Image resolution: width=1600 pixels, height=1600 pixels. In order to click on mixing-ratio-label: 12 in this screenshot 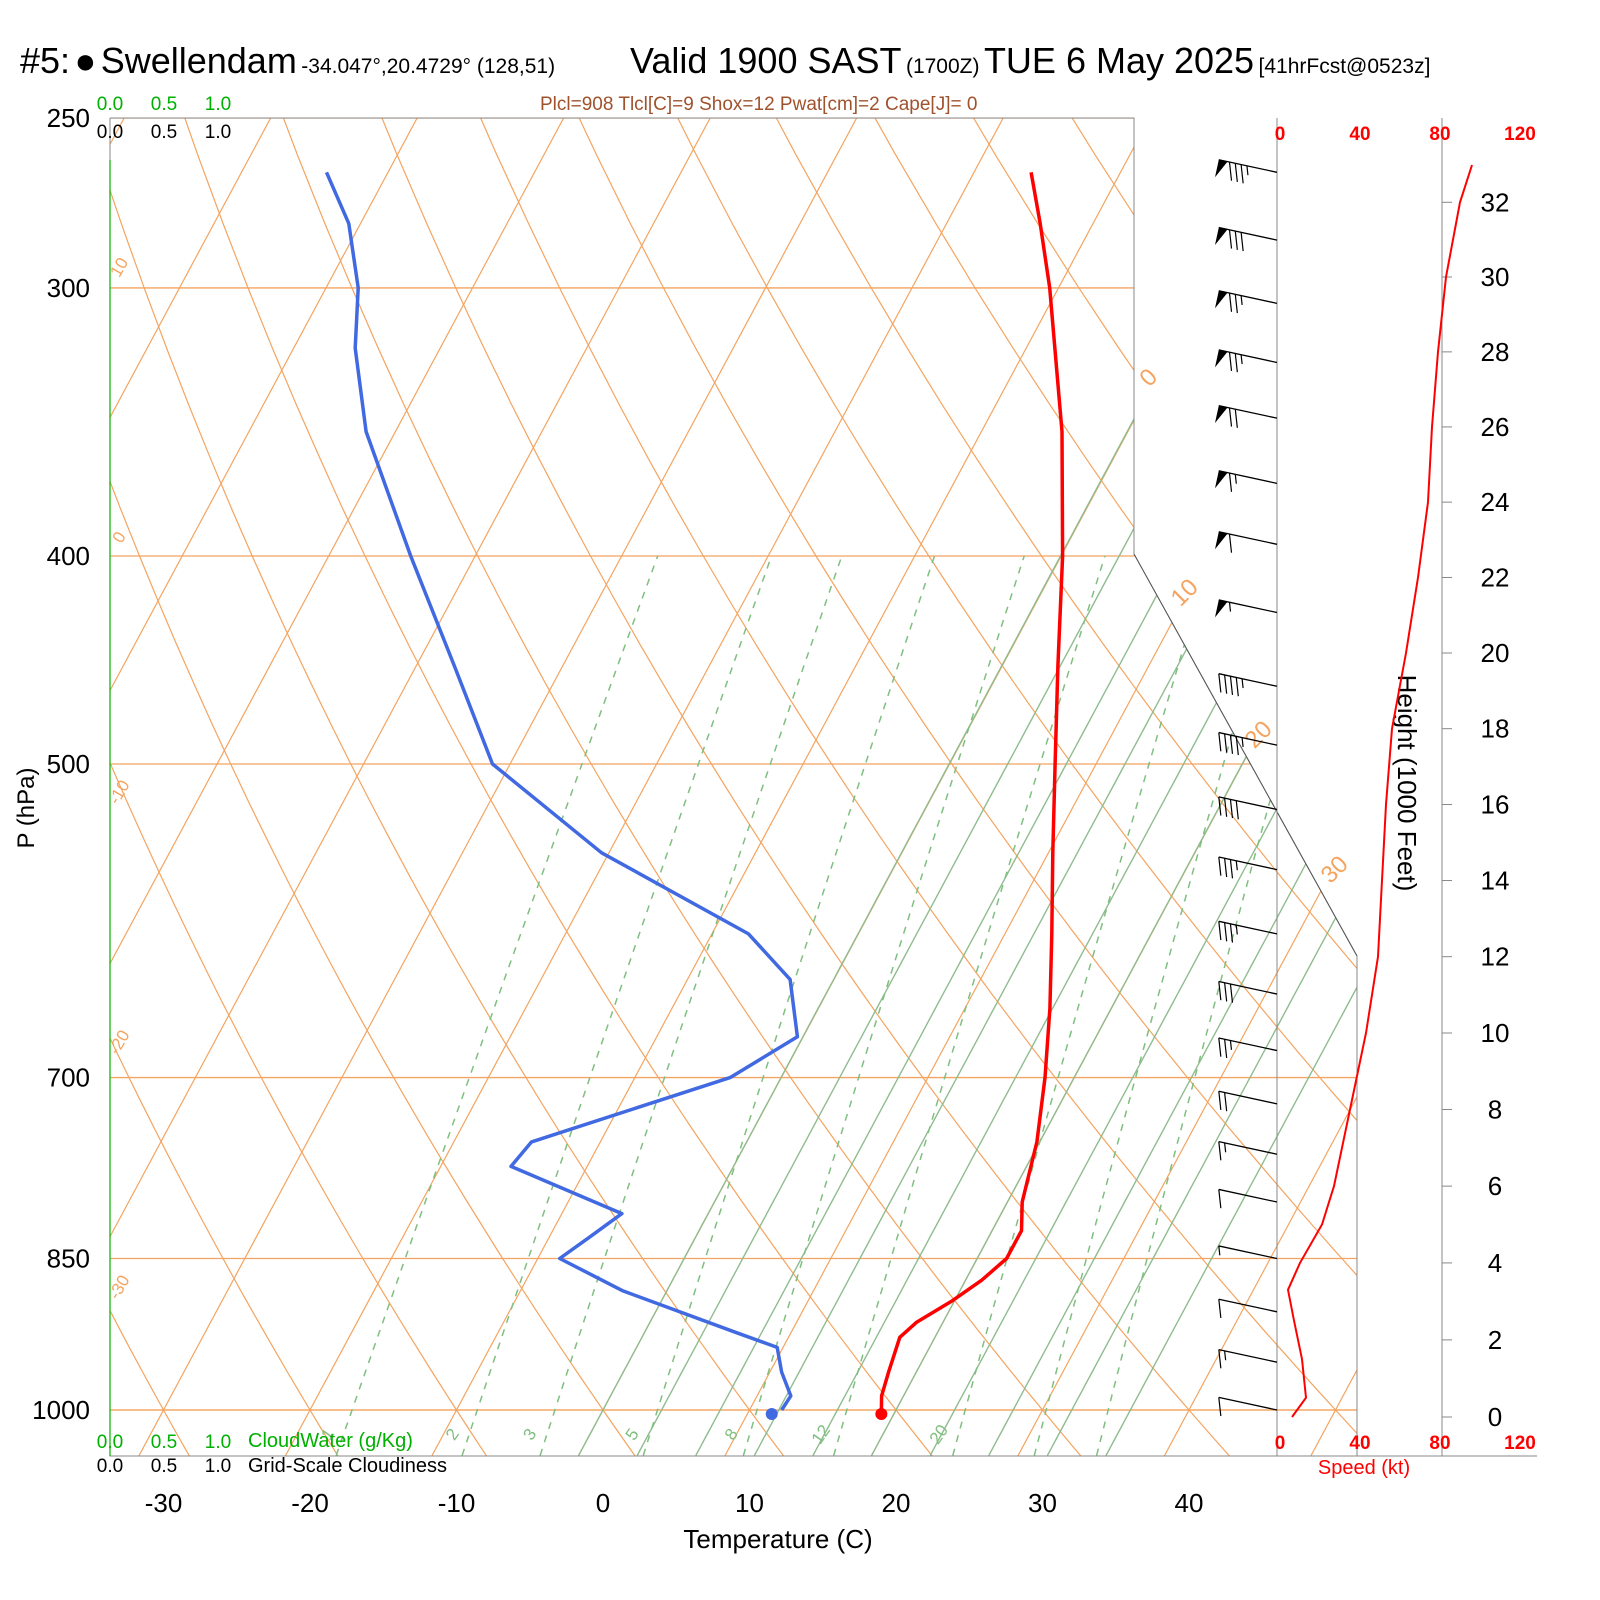, I will do `click(821, 1434)`.